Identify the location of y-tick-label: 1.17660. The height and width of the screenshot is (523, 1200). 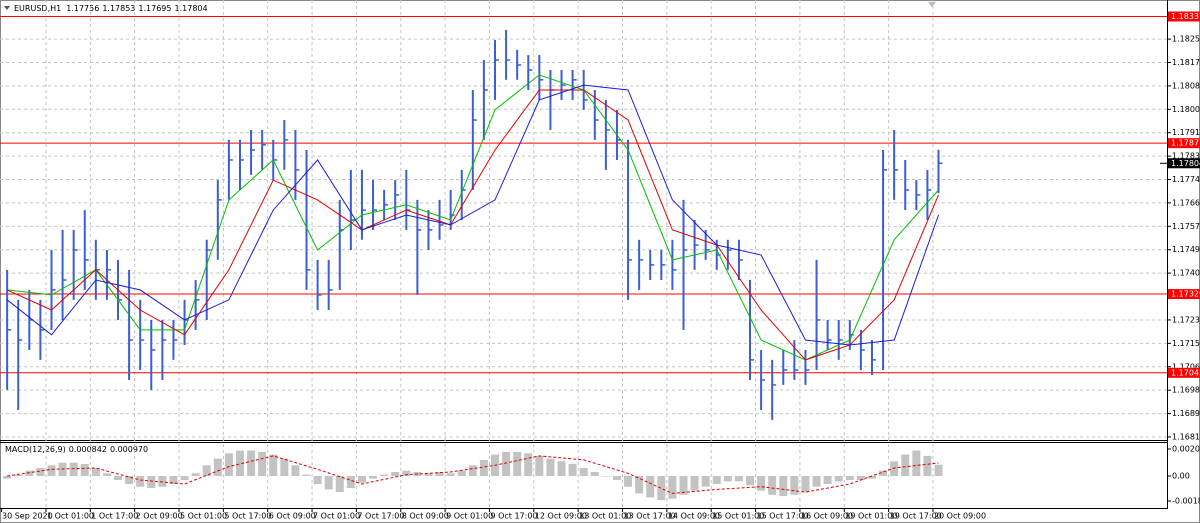
(1186, 202).